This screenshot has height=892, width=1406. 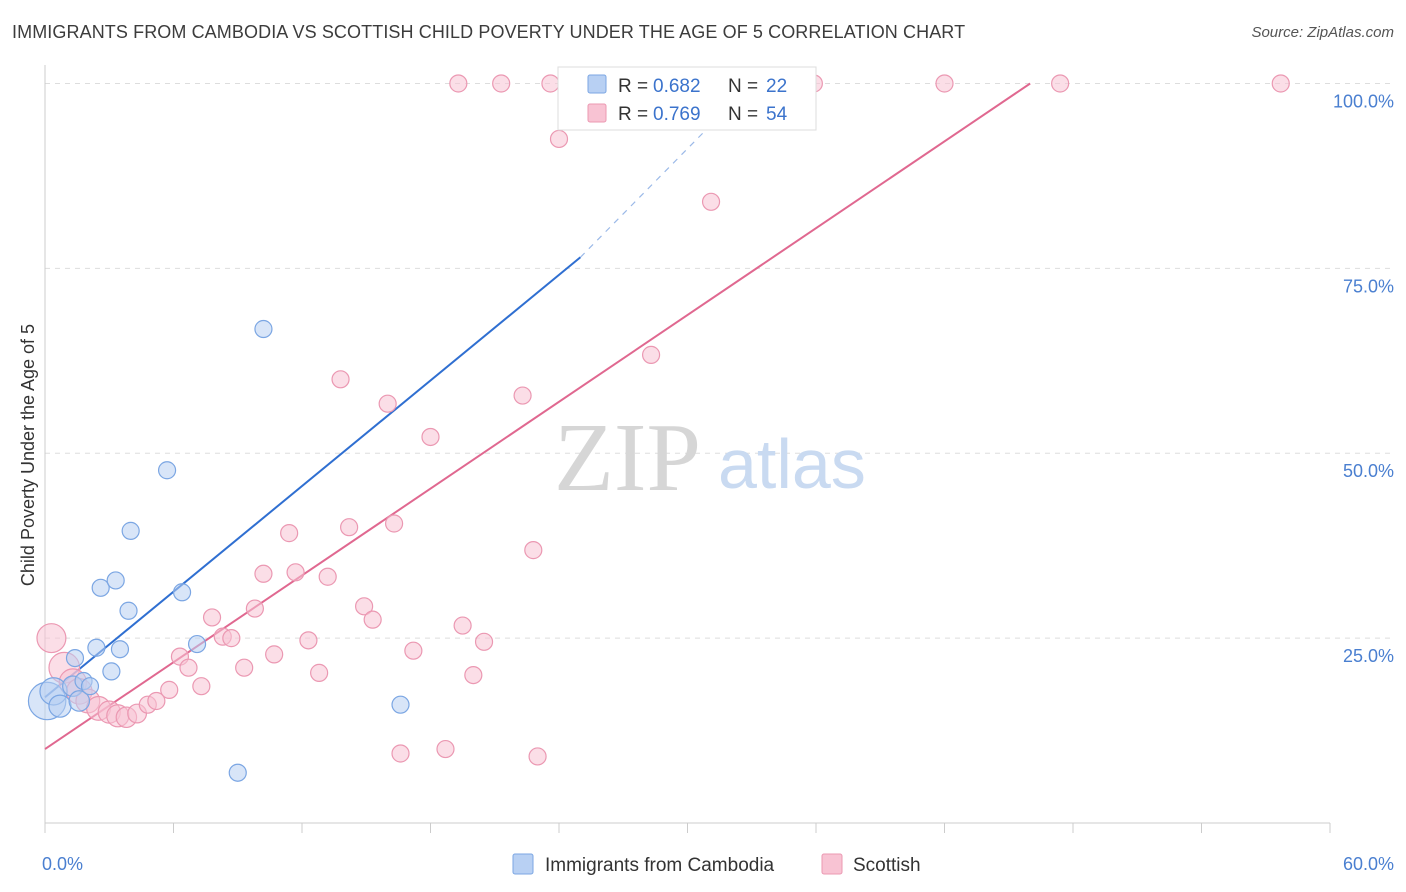 What do you see at coordinates (1368, 656) in the screenshot?
I see `y-tick-label: 25.0%` at bounding box center [1368, 656].